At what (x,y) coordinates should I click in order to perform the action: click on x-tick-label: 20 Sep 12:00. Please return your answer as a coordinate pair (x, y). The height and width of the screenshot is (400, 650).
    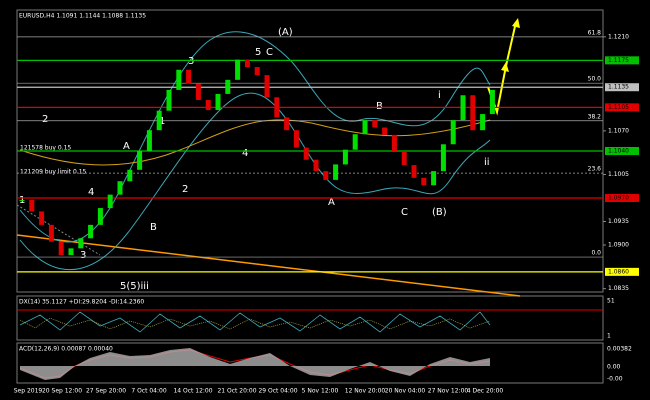
    Looking at the image, I should click on (62, 391).